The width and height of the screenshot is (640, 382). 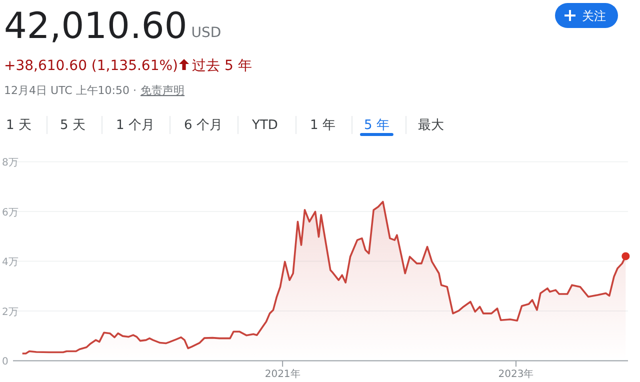 What do you see at coordinates (516, 374) in the screenshot?
I see `x-tick-label: 2023年` at bounding box center [516, 374].